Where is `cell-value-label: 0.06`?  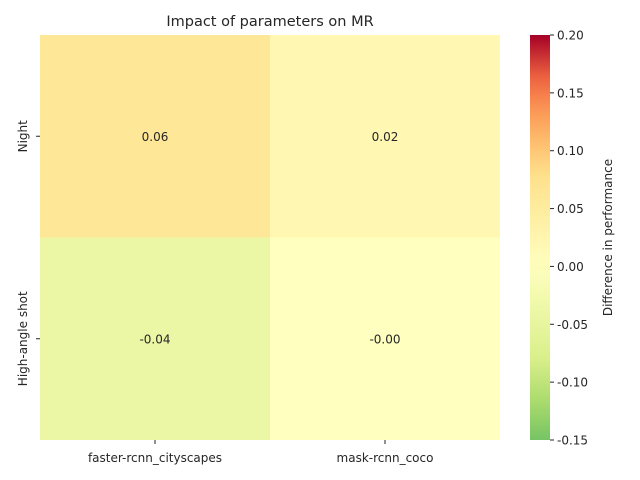
cell-value-label: 0.06 is located at coordinates (155, 137).